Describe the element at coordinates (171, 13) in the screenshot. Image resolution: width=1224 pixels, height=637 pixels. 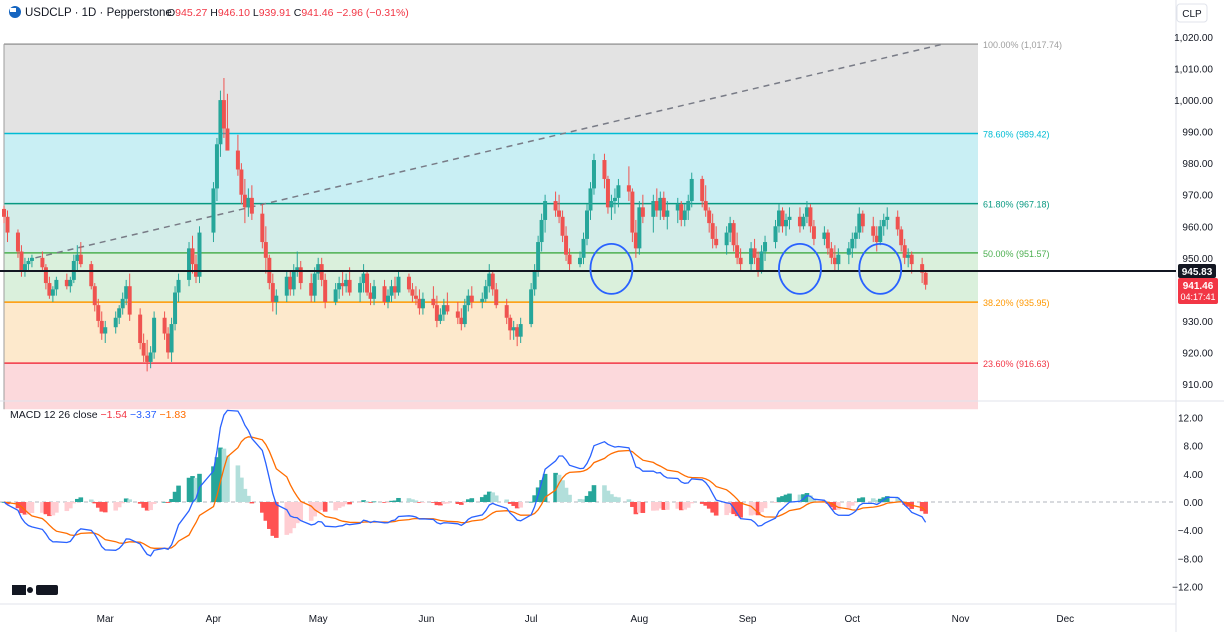
I see `open-key: O` at that location.